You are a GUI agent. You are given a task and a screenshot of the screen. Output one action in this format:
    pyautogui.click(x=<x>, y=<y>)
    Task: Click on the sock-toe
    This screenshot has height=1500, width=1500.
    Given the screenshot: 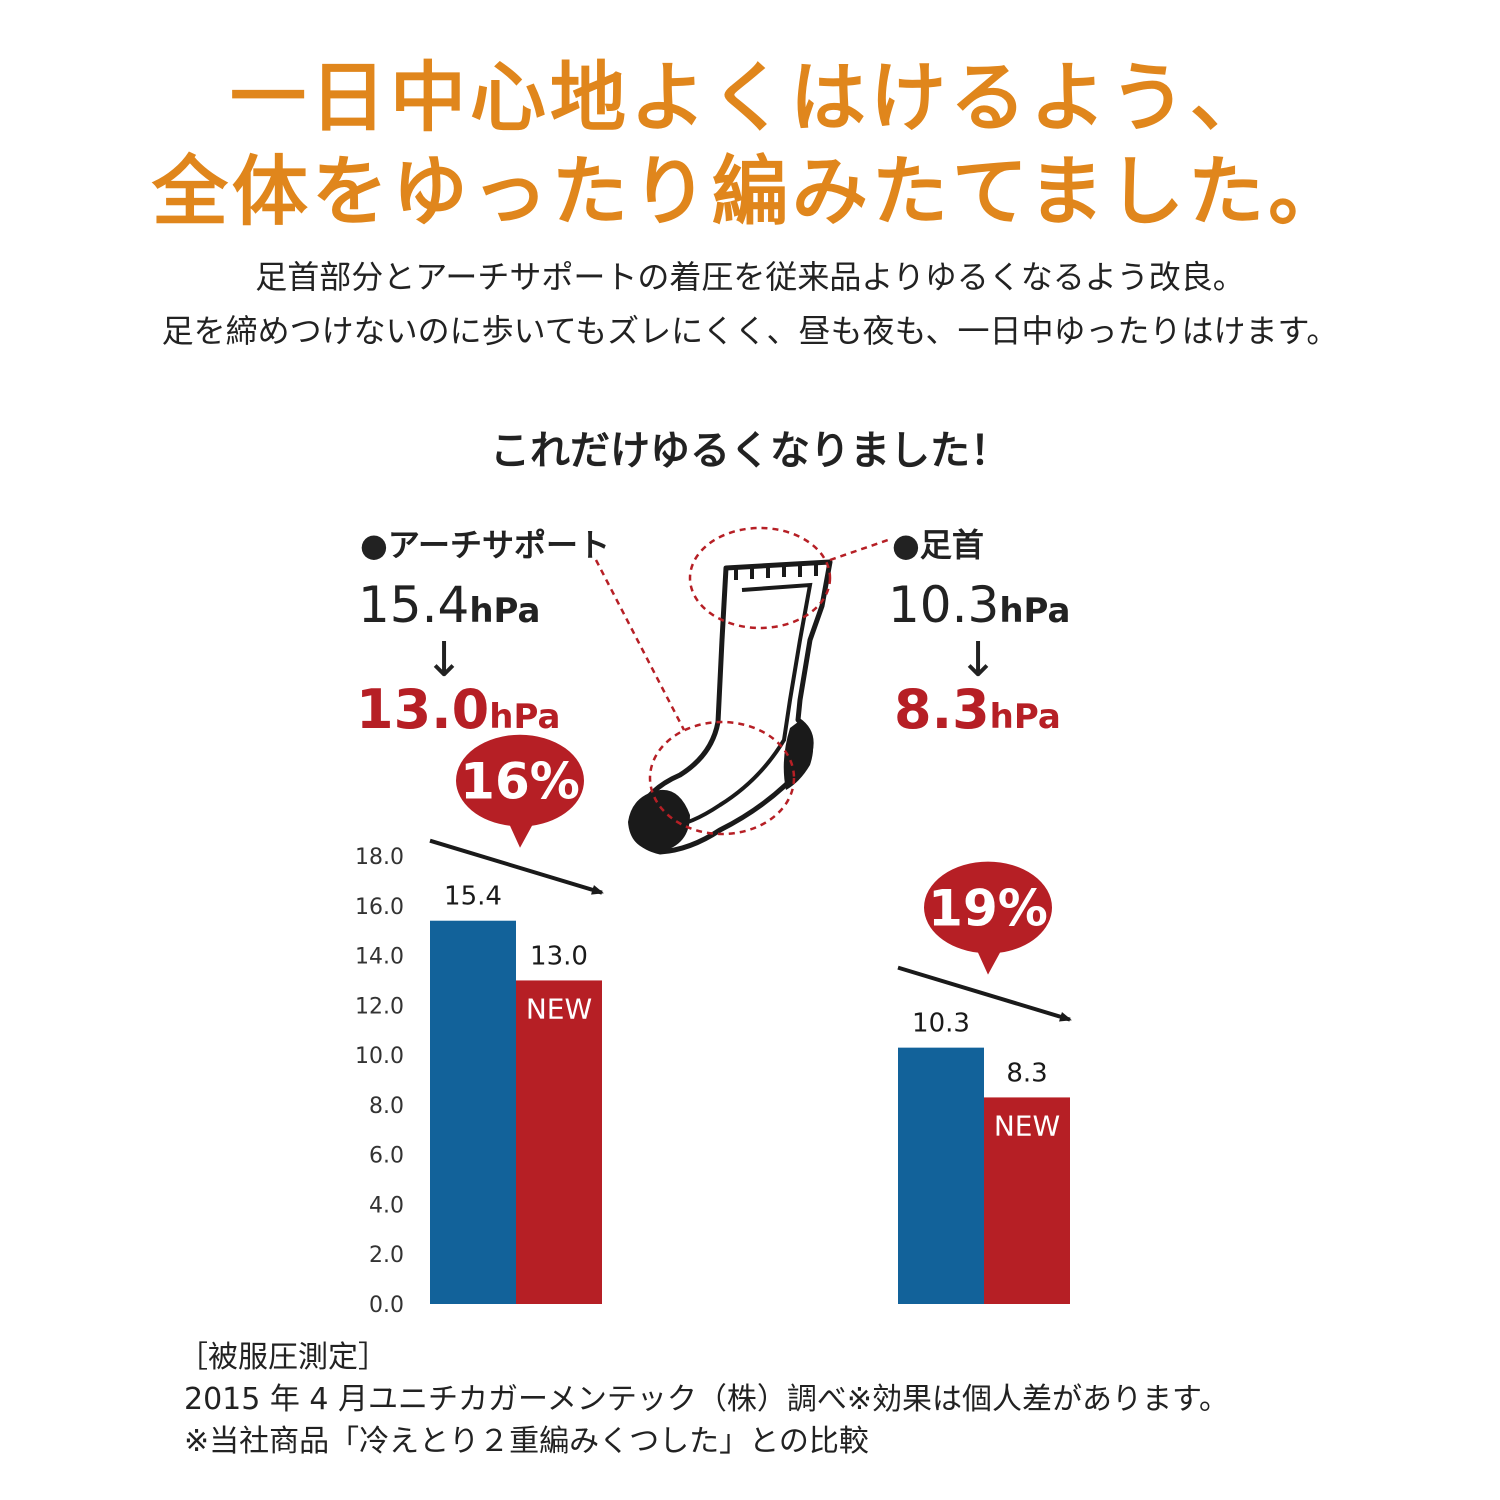 What is the action you would take?
    pyautogui.click(x=659, y=820)
    